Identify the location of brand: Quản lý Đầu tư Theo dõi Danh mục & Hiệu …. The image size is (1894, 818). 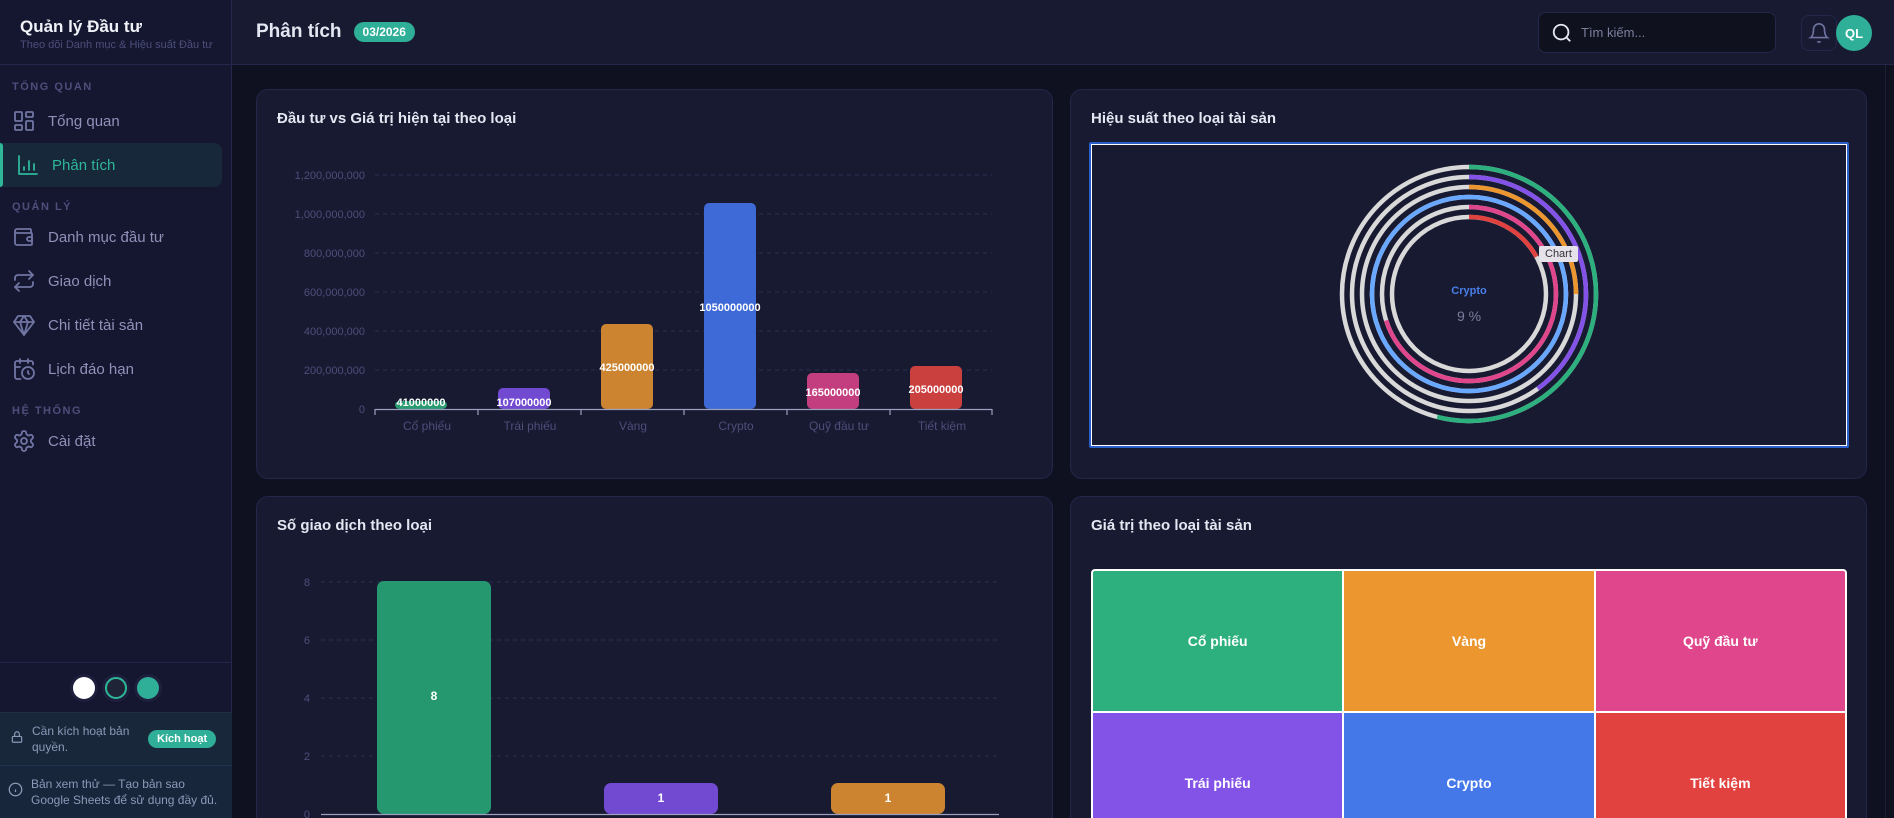
(115, 32).